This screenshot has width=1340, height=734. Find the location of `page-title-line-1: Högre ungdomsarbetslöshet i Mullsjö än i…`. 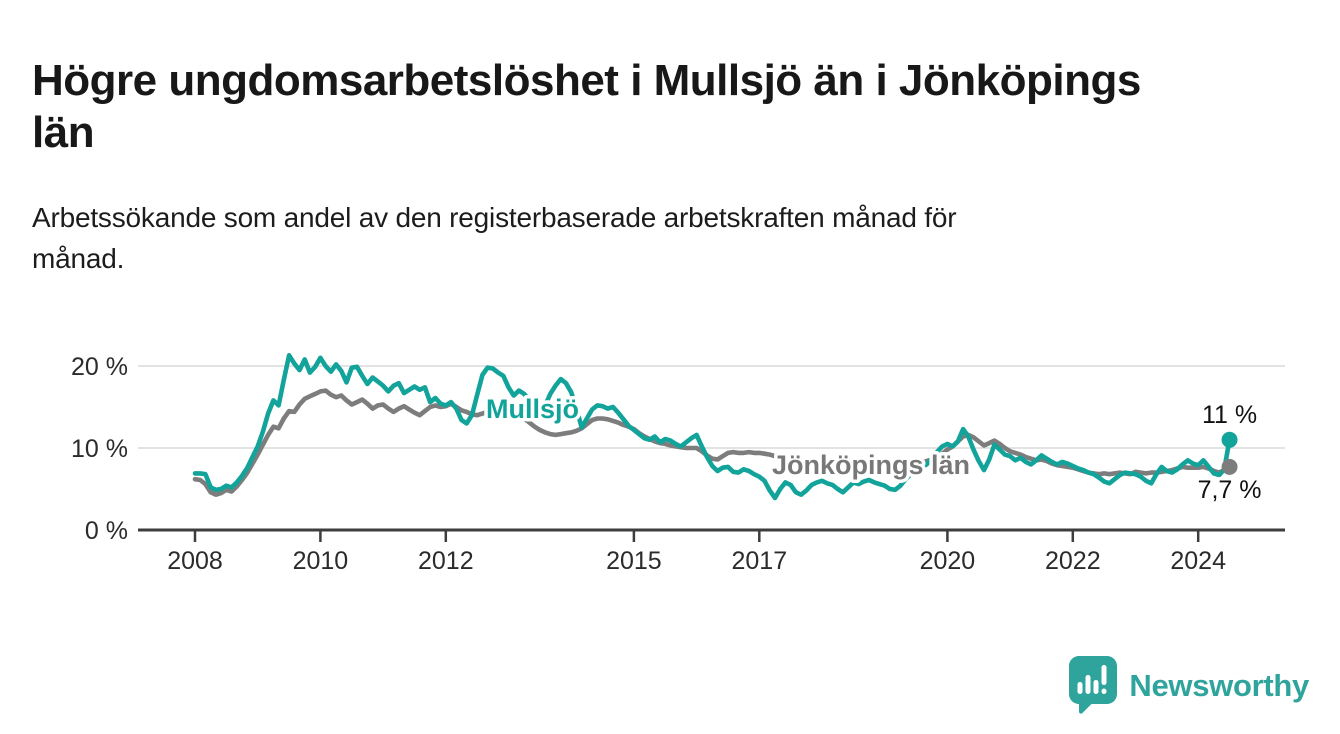

page-title-line-1: Högre ungdomsarbetslöshet i Mullsjö än i… is located at coordinates (586, 81).